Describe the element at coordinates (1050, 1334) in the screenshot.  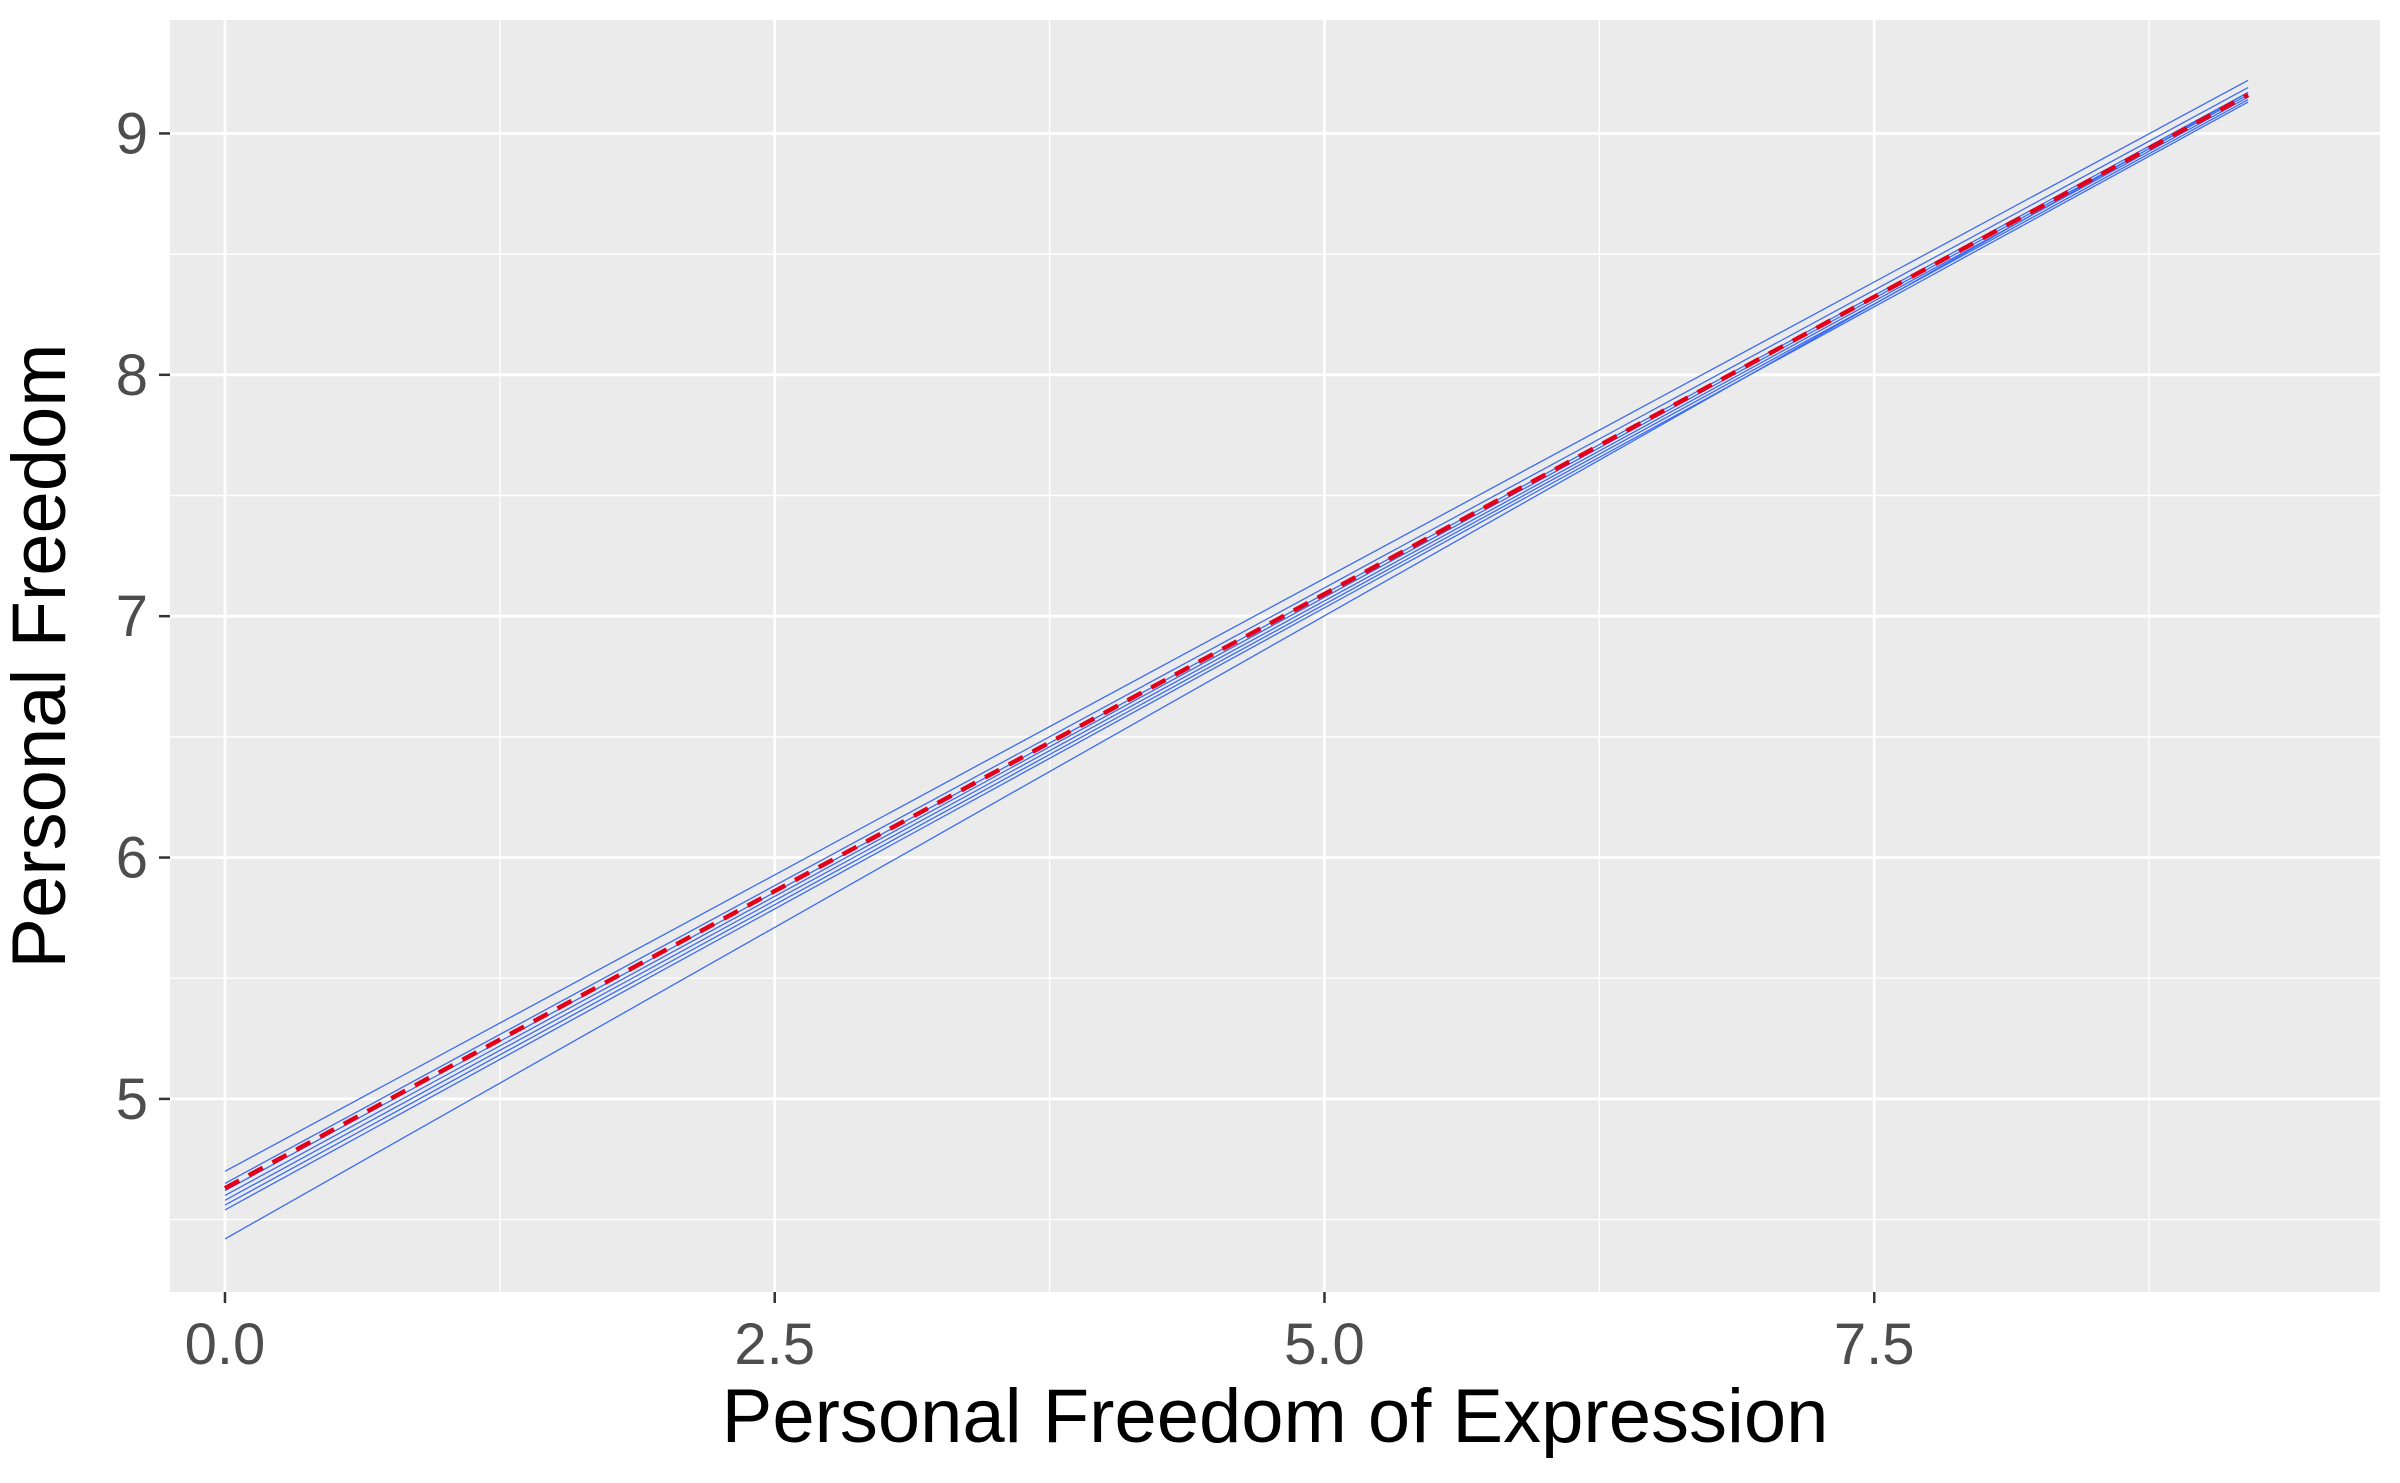
I see `x-axis-ticks: 0.0 2.5 5.0 7.5` at that location.